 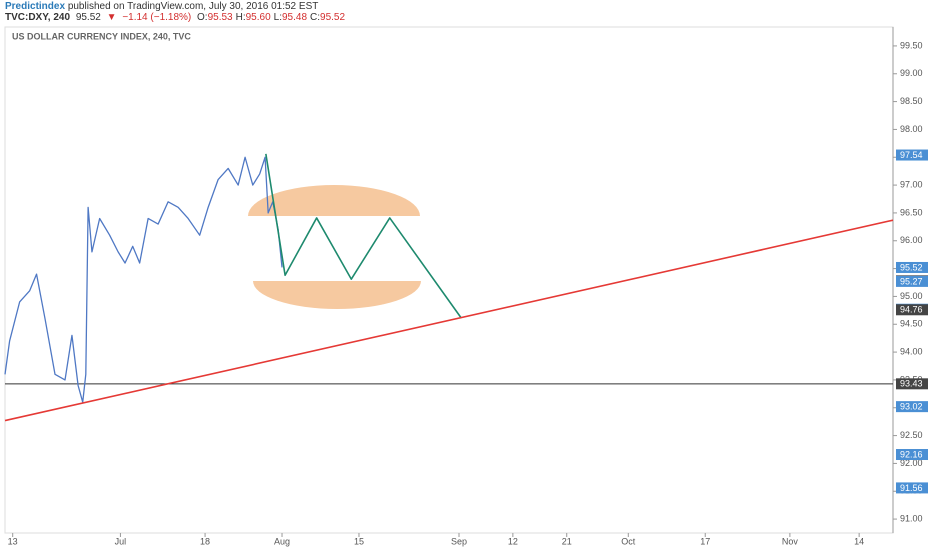 I want to click on x-tick-label: Oct, so click(x=628, y=541).